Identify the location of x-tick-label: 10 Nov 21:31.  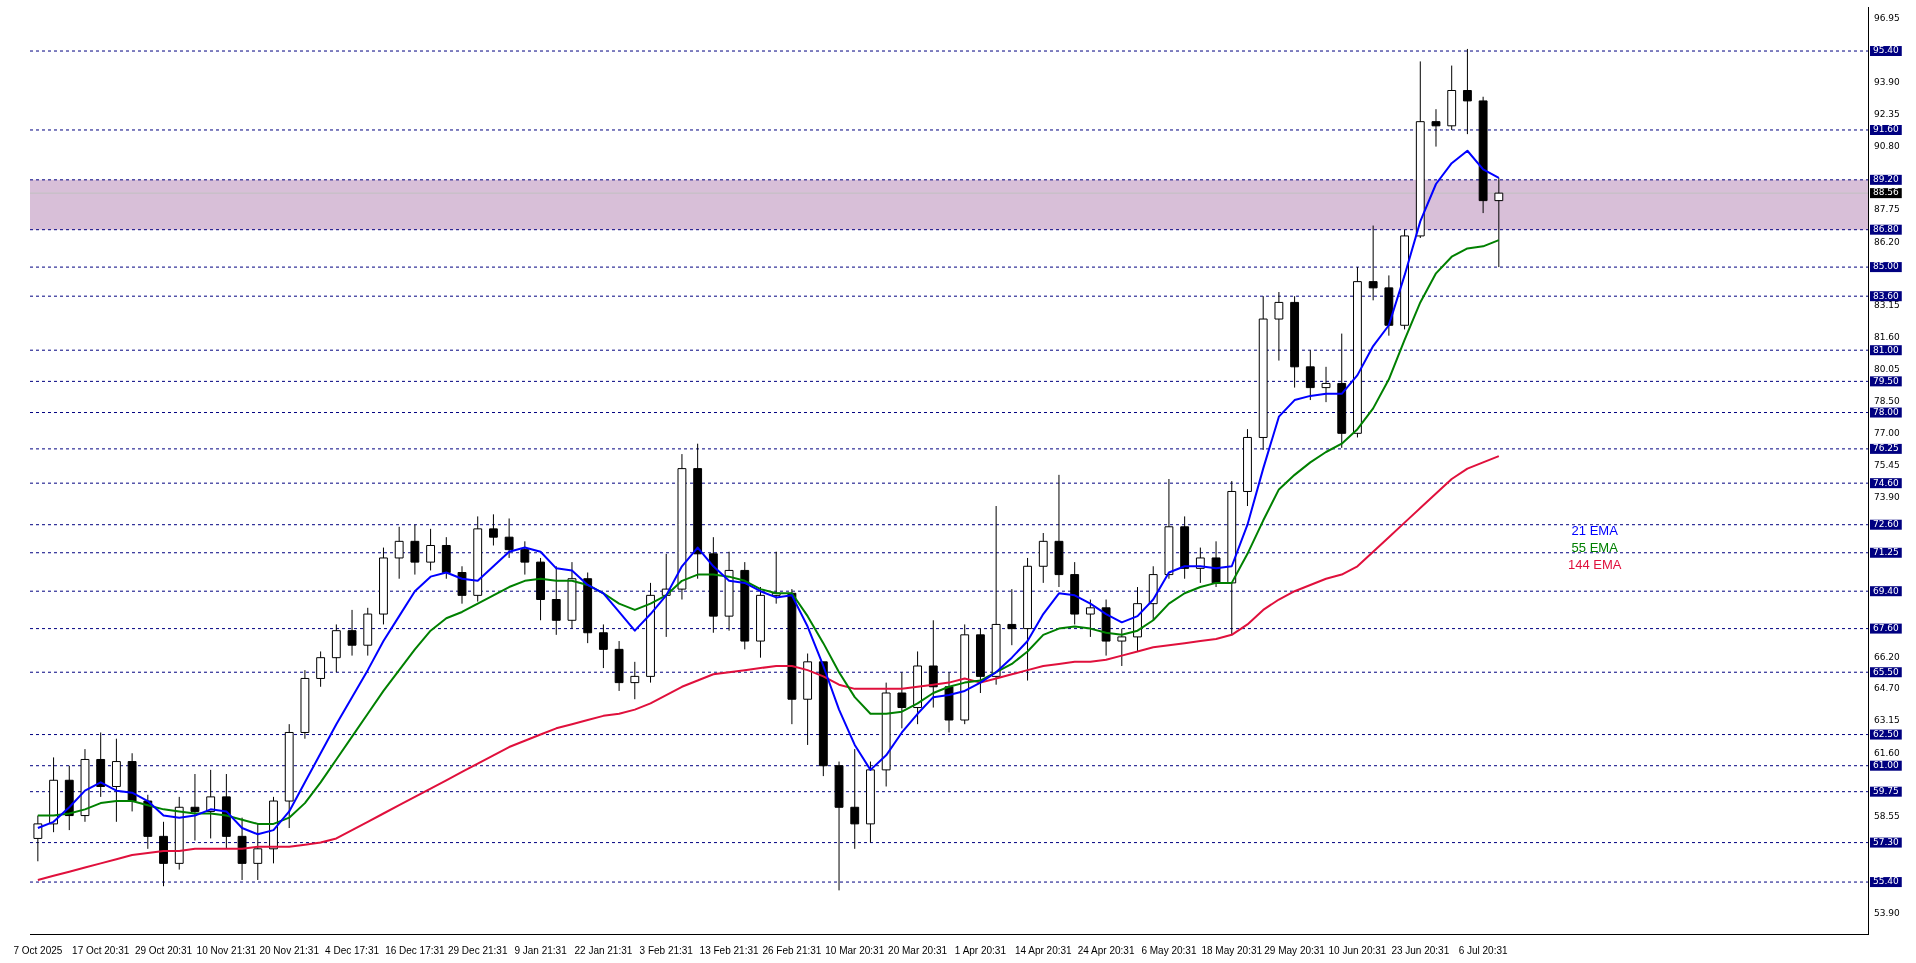
(226, 950).